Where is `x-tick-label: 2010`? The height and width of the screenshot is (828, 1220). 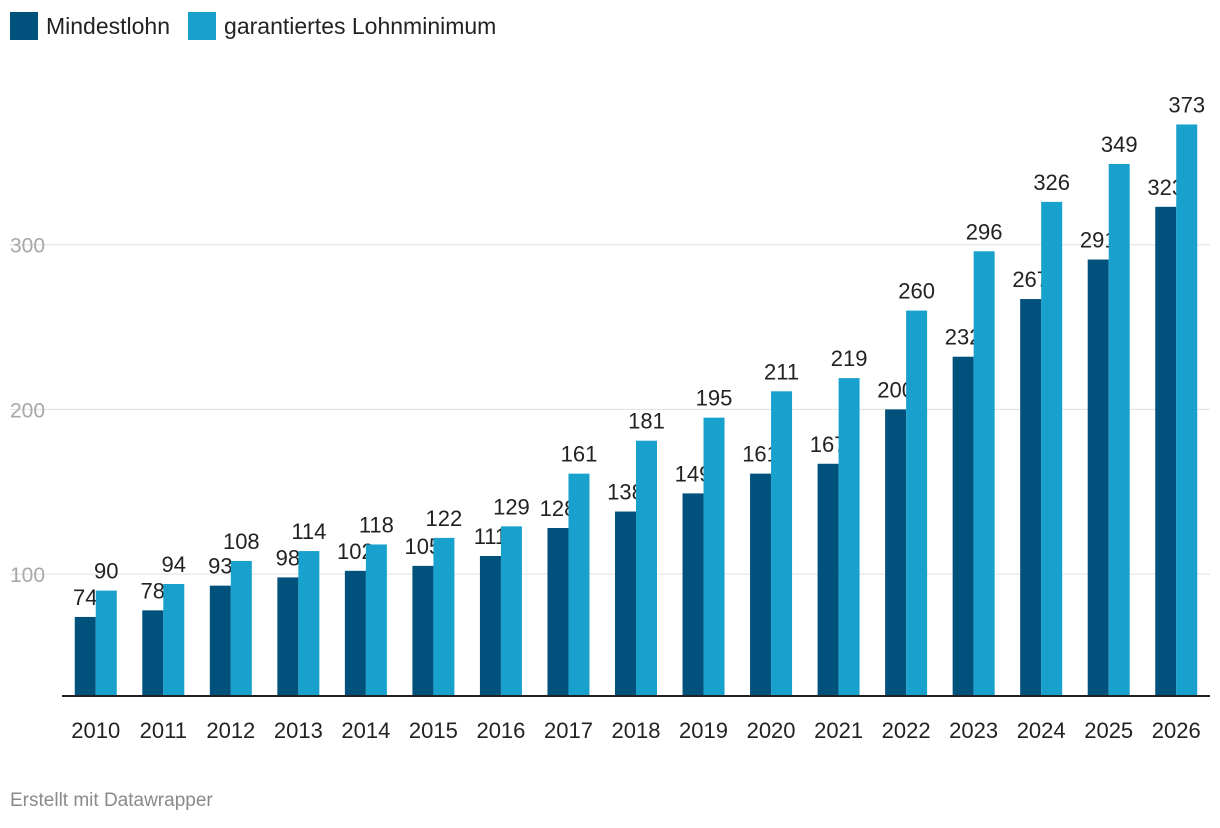 x-tick-label: 2010 is located at coordinates (95, 730).